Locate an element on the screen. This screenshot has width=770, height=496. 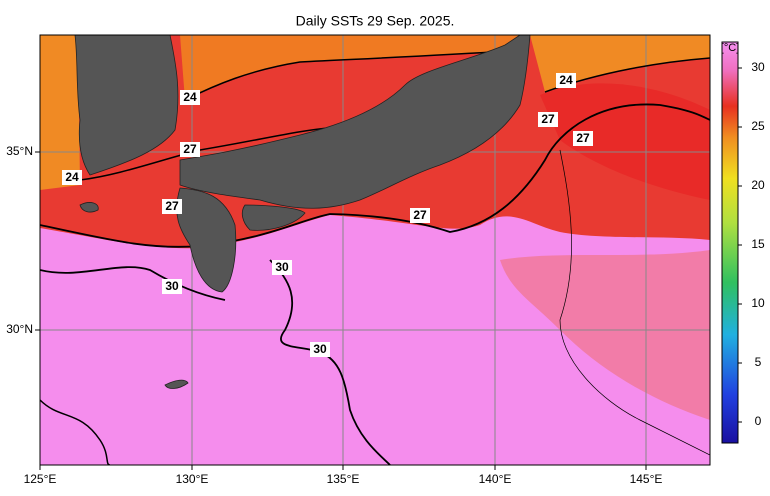
colorbar-tick-label: 5 is located at coordinates (758, 362).